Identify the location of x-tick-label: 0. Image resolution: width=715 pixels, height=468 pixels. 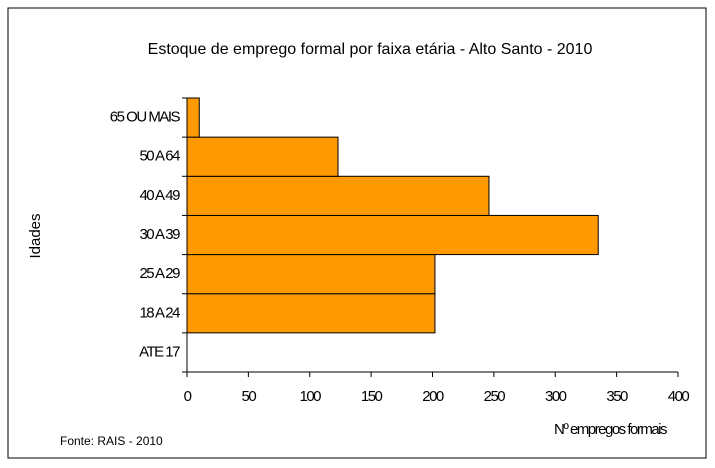
(188, 396).